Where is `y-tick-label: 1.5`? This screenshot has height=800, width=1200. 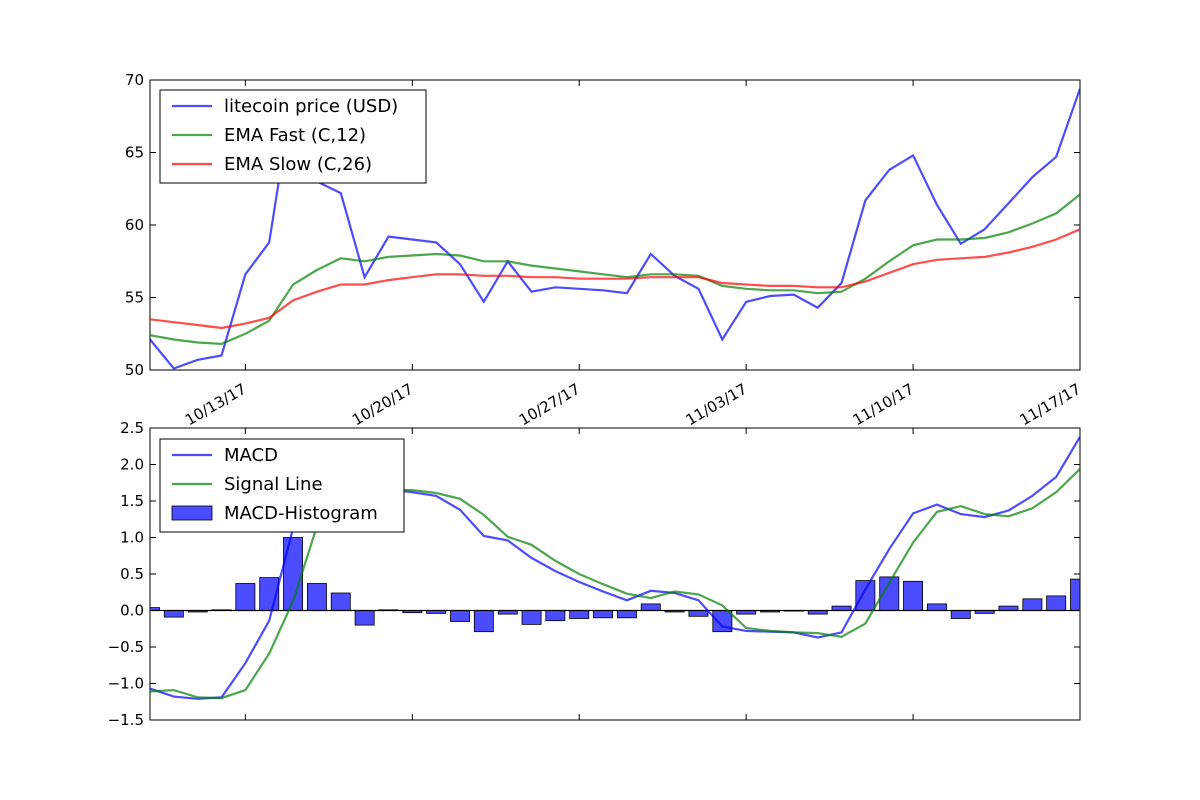
y-tick-label: 1.5 is located at coordinates (132, 501).